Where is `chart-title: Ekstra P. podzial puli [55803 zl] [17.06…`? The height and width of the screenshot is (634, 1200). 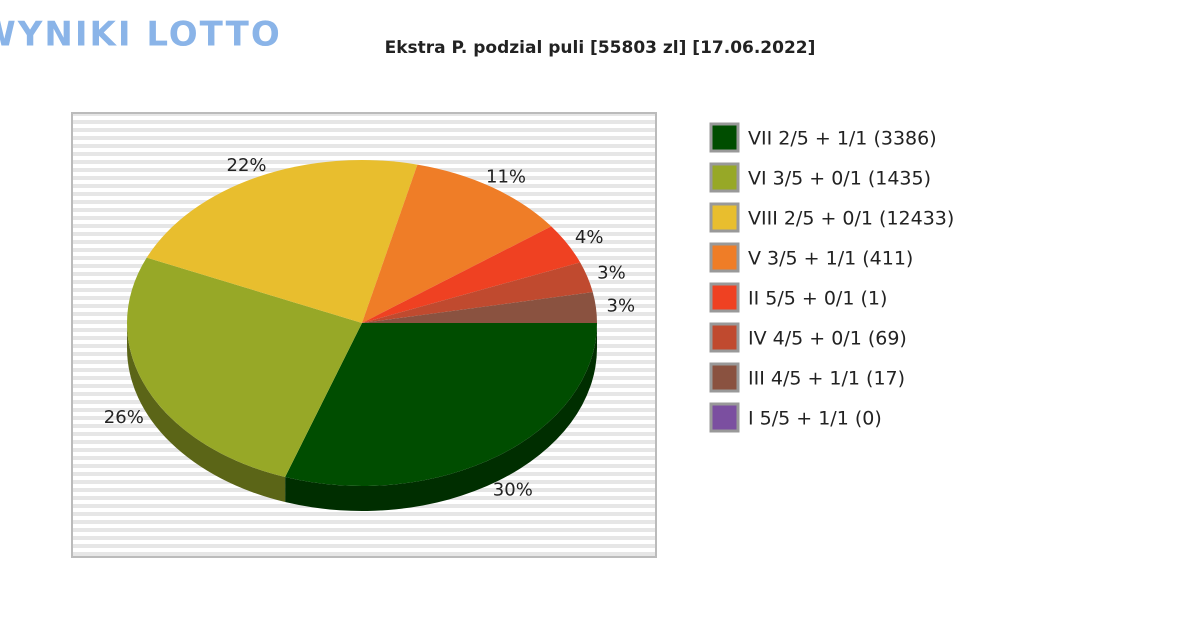 chart-title: Ekstra P. podzial puli [55803 zl] [17.06… is located at coordinates (600, 48).